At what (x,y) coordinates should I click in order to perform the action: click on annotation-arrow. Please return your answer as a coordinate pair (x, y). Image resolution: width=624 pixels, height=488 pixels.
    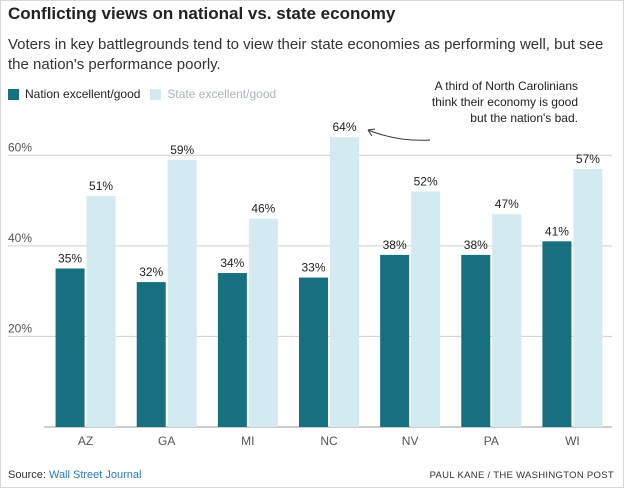
    Looking at the image, I should click on (399, 135).